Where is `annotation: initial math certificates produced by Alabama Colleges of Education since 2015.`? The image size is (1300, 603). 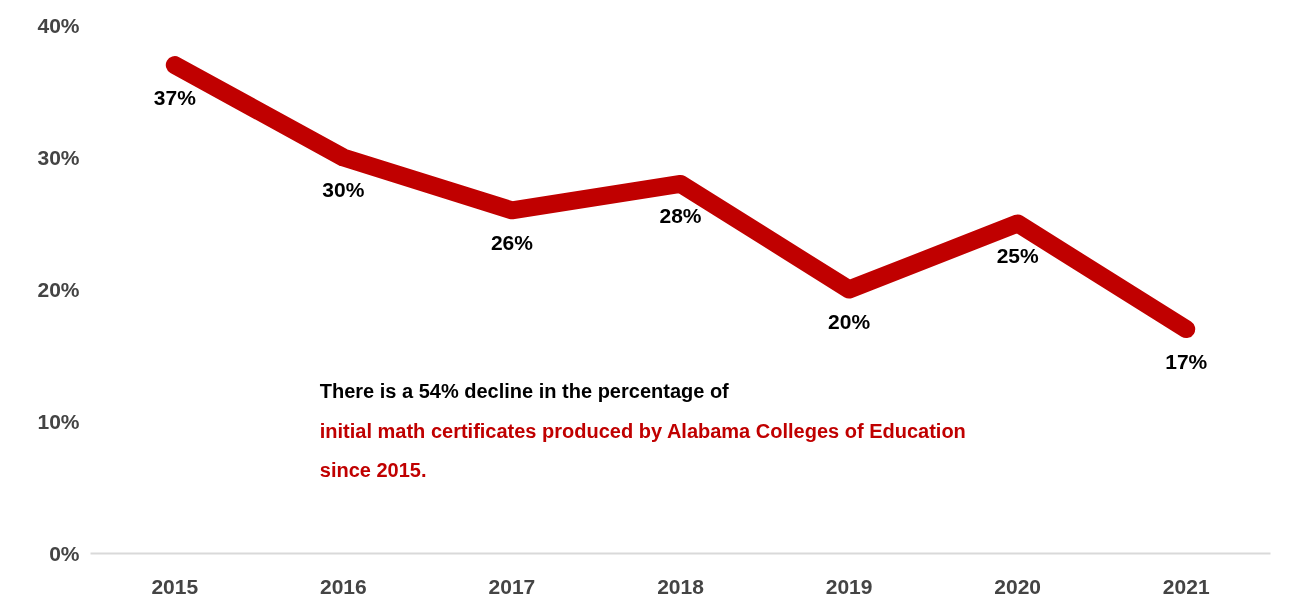
annotation: initial math certificates produced by Alabama Colleges of Education since 2015. is located at coordinates (642, 450).